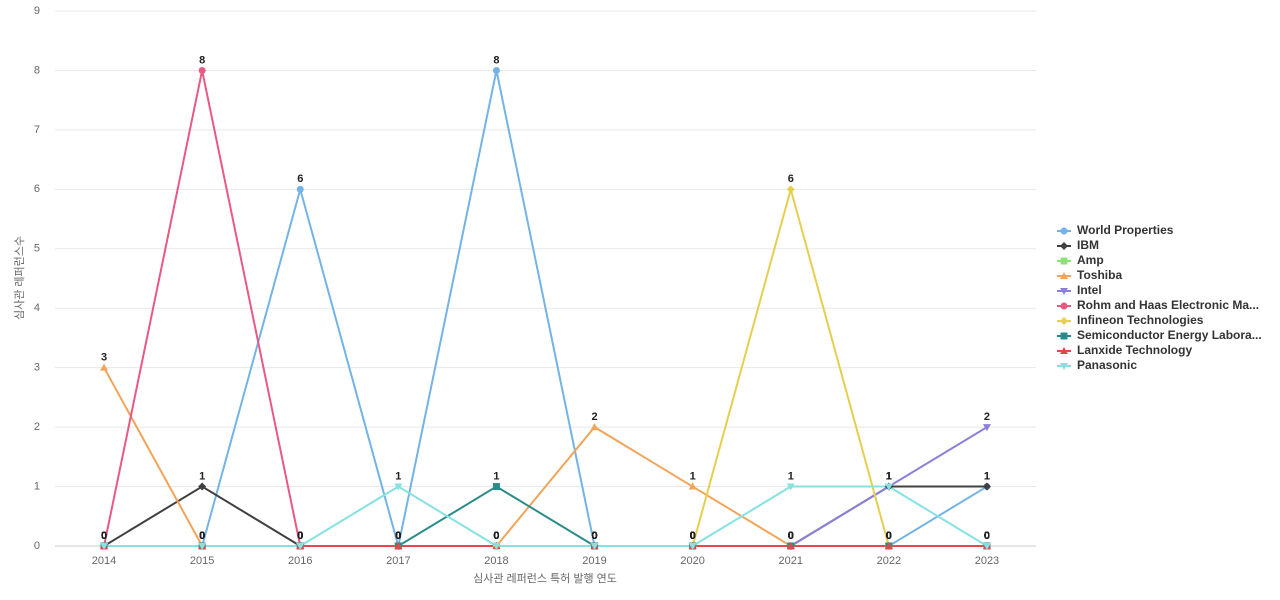  I want to click on x-tick-label: 2019, so click(594, 561).